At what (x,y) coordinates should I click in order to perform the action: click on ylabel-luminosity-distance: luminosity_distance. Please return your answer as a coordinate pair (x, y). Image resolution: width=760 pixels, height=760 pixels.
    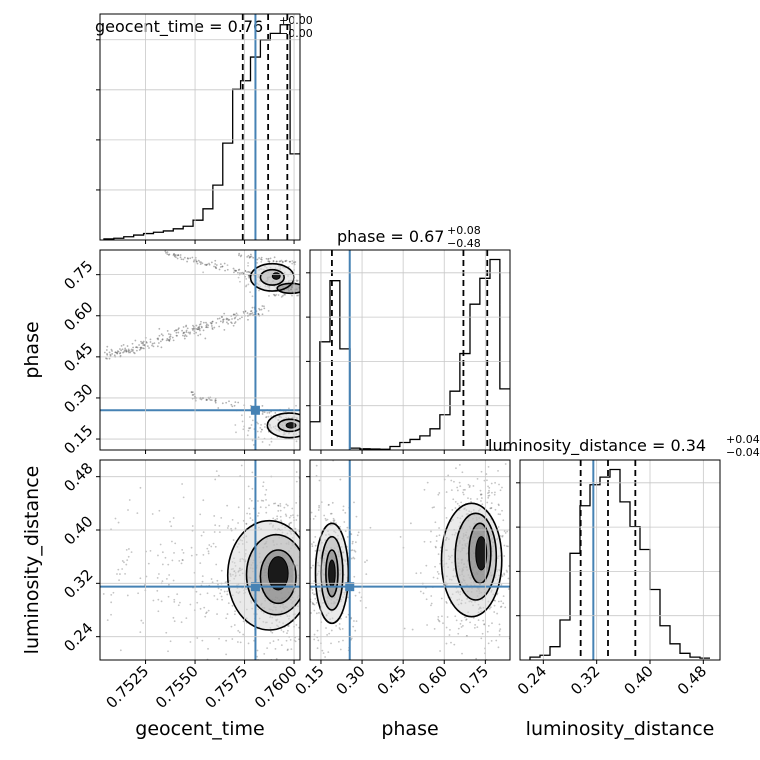
    Looking at the image, I should click on (32, 560).